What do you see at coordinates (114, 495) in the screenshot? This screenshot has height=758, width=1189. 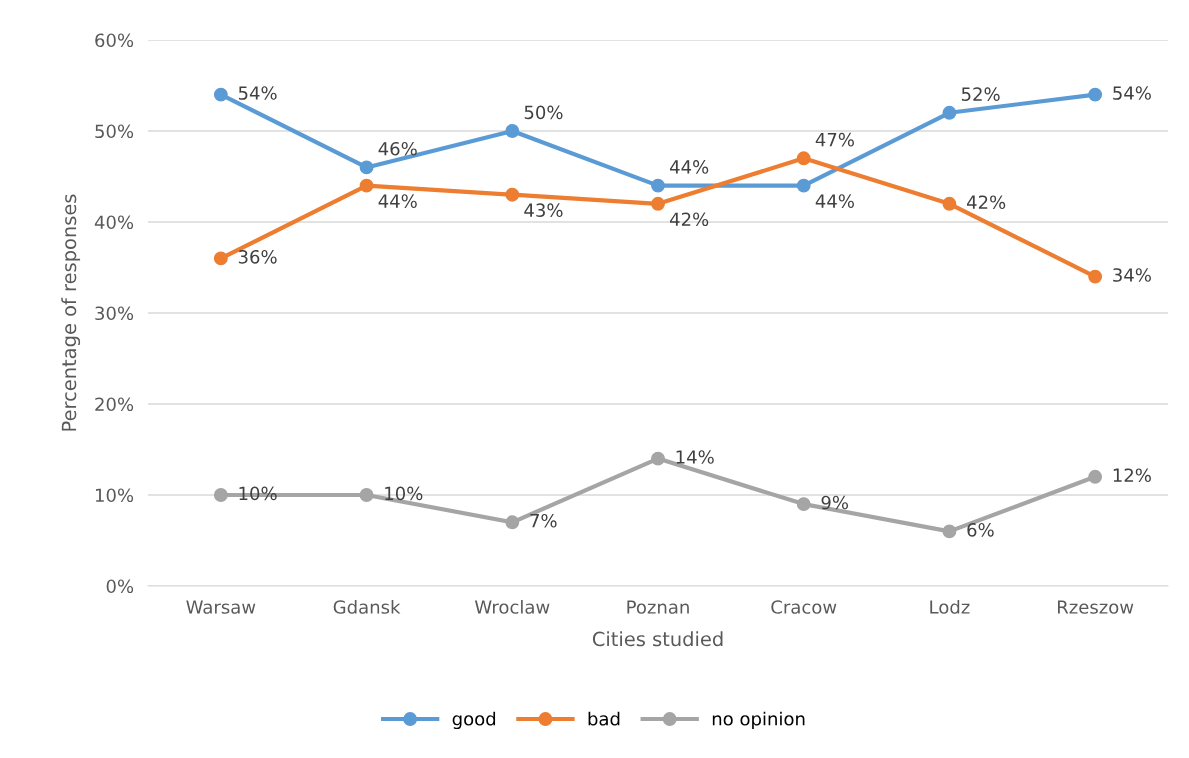 I see `y-tick-label: 10%` at bounding box center [114, 495].